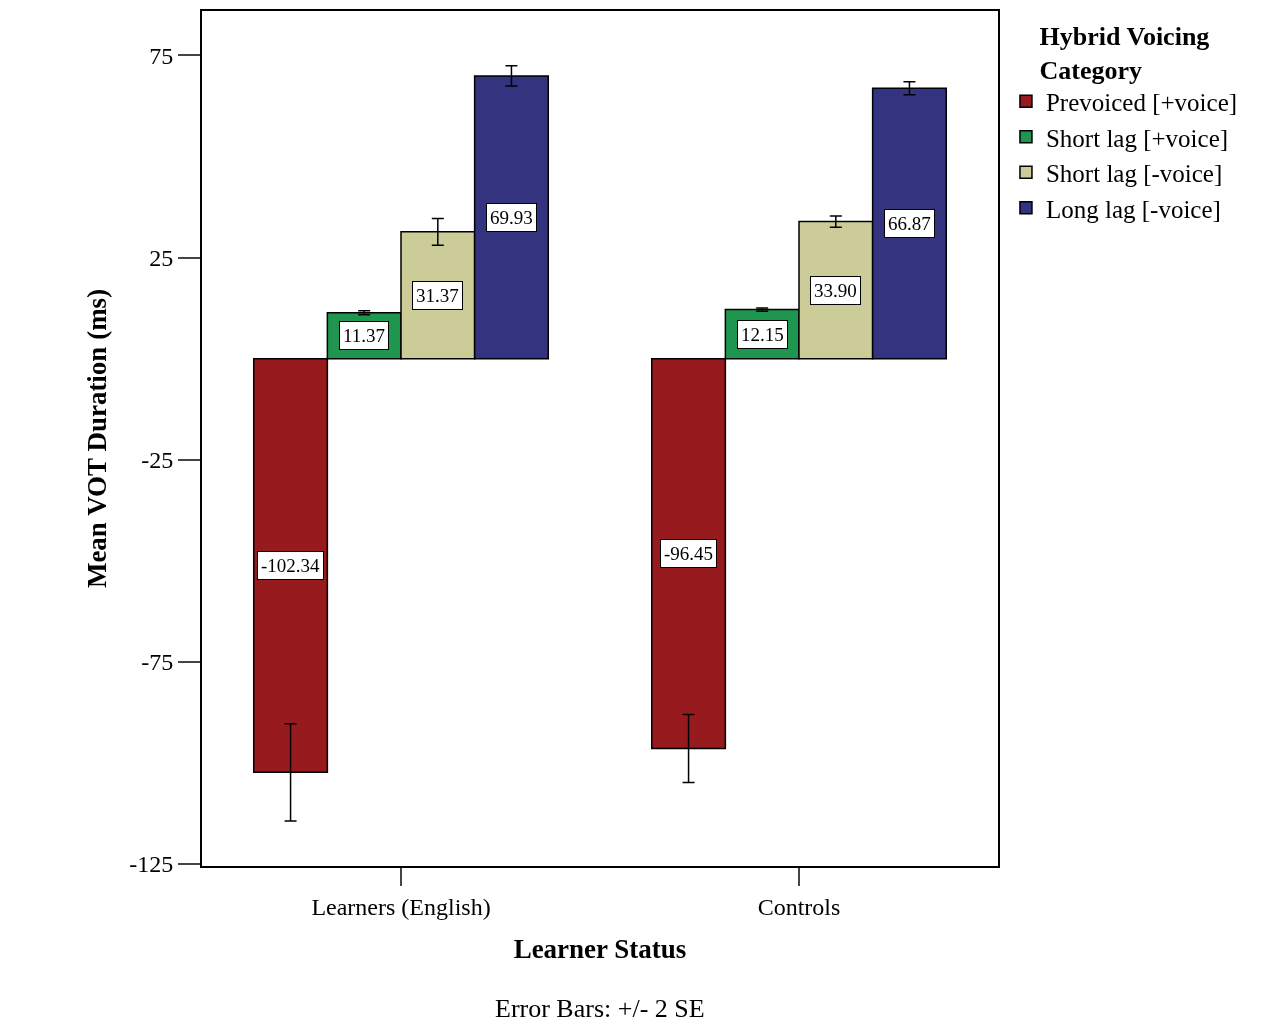 Image resolution: width=1268 pixels, height=1032 pixels. I want to click on x-axis-title: Learner Status, so click(600, 948).